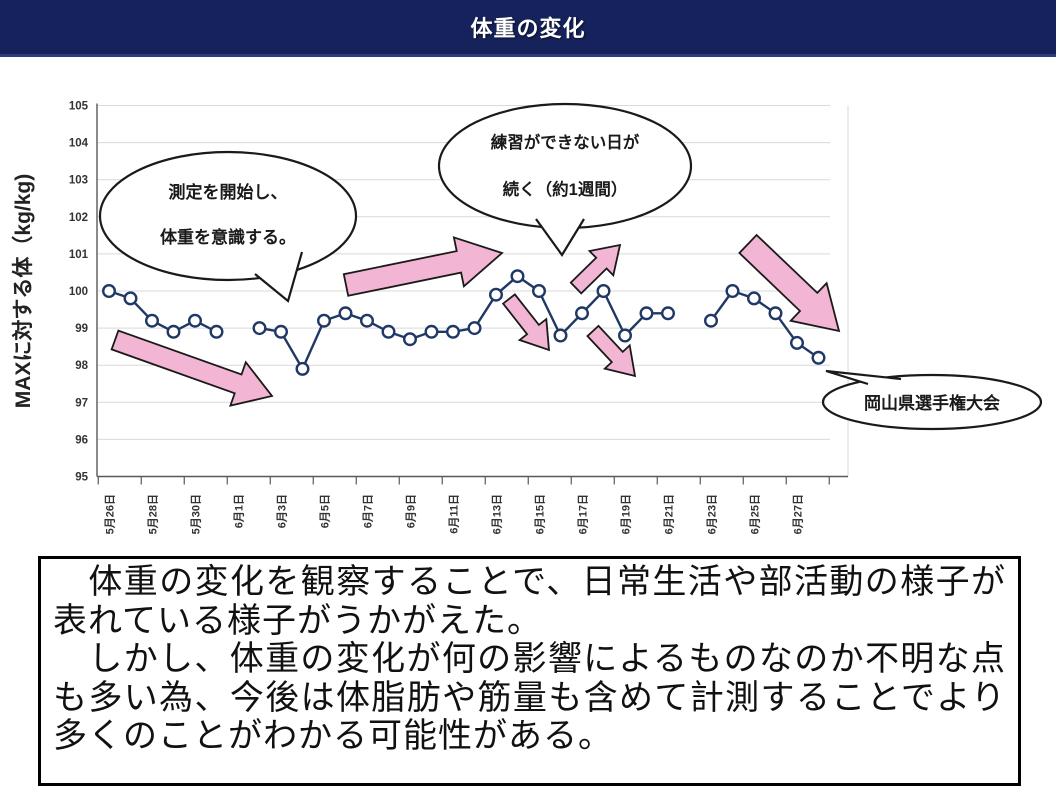 The image size is (1056, 791). What do you see at coordinates (81, 478) in the screenshot?
I see `y-tick-label: 95` at bounding box center [81, 478].